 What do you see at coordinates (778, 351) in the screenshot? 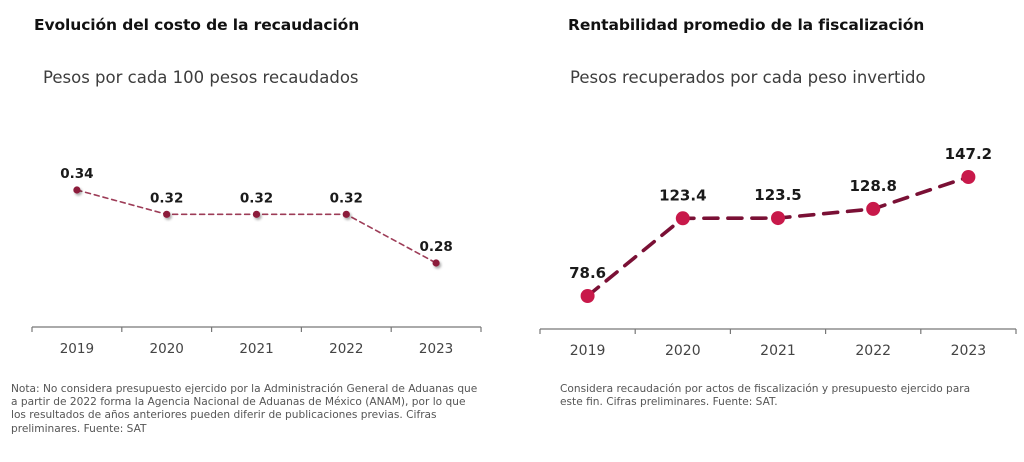
I see `right-x-tick-label: 2021` at bounding box center [778, 351].